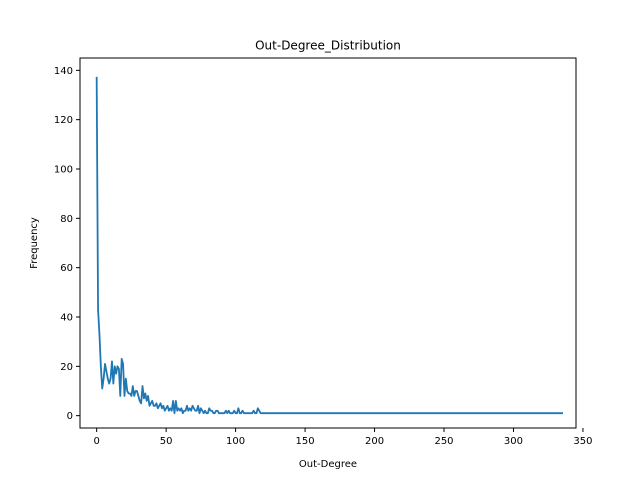 Image resolution: width=640 pixels, height=484 pixels. Describe the element at coordinates (513, 441) in the screenshot. I see `x-tick-label: 300` at that location.